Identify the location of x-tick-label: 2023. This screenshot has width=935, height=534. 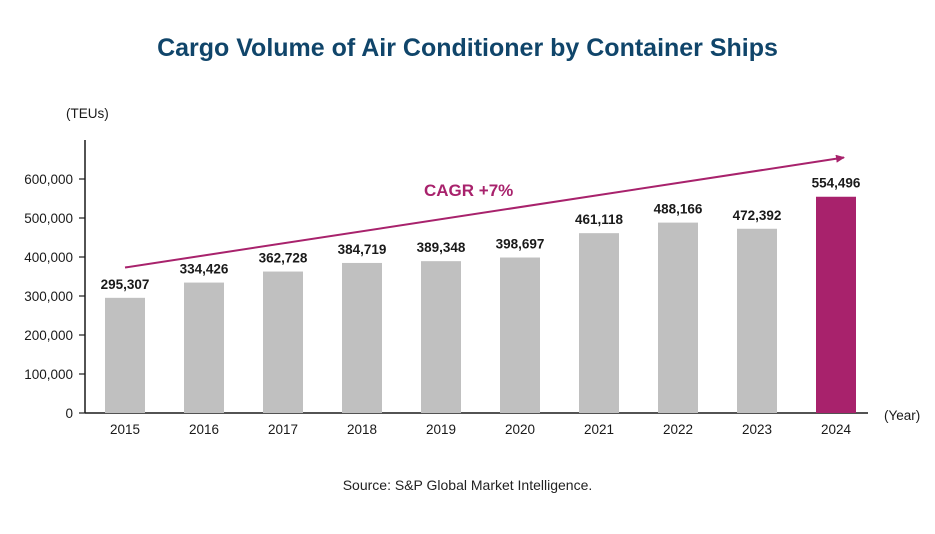
(757, 429).